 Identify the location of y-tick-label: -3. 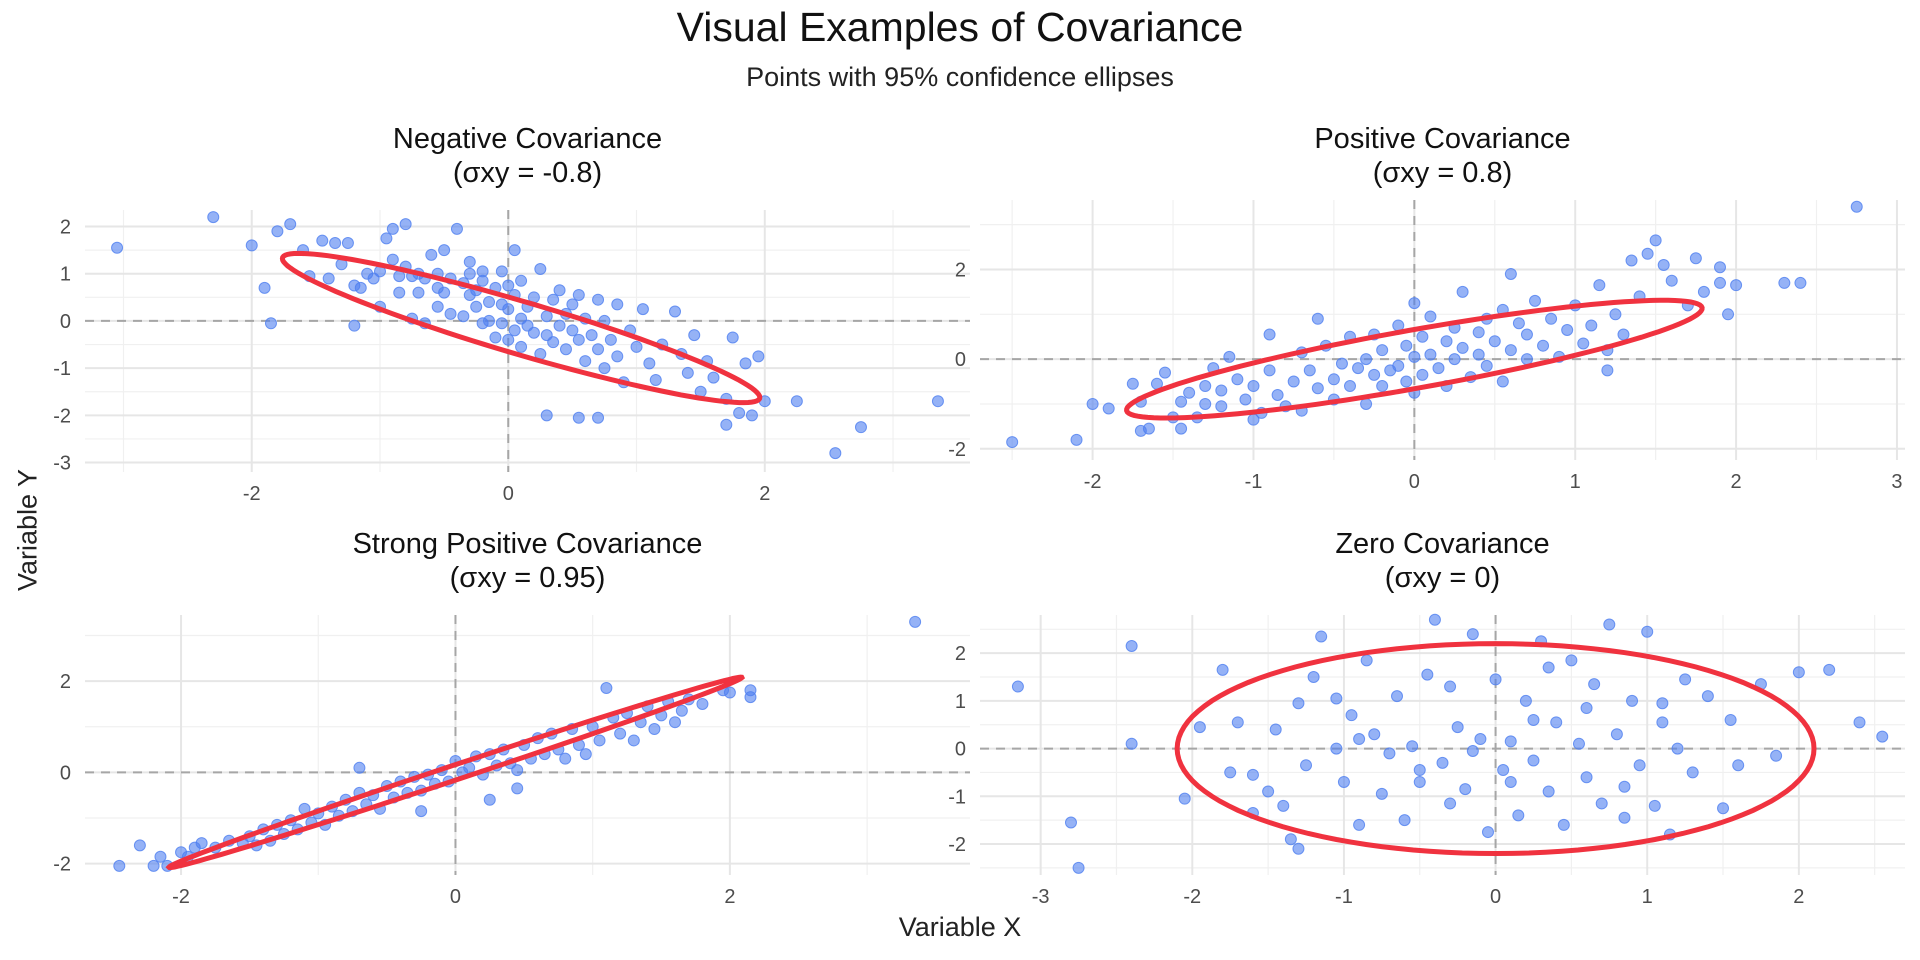
(62, 464).